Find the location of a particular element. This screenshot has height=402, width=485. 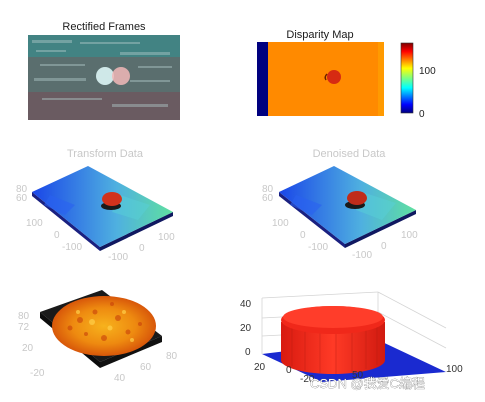

panel-cylinder-3d: 40 20 0 20 0 -20 100 50 is located at coordinates (351, 338).